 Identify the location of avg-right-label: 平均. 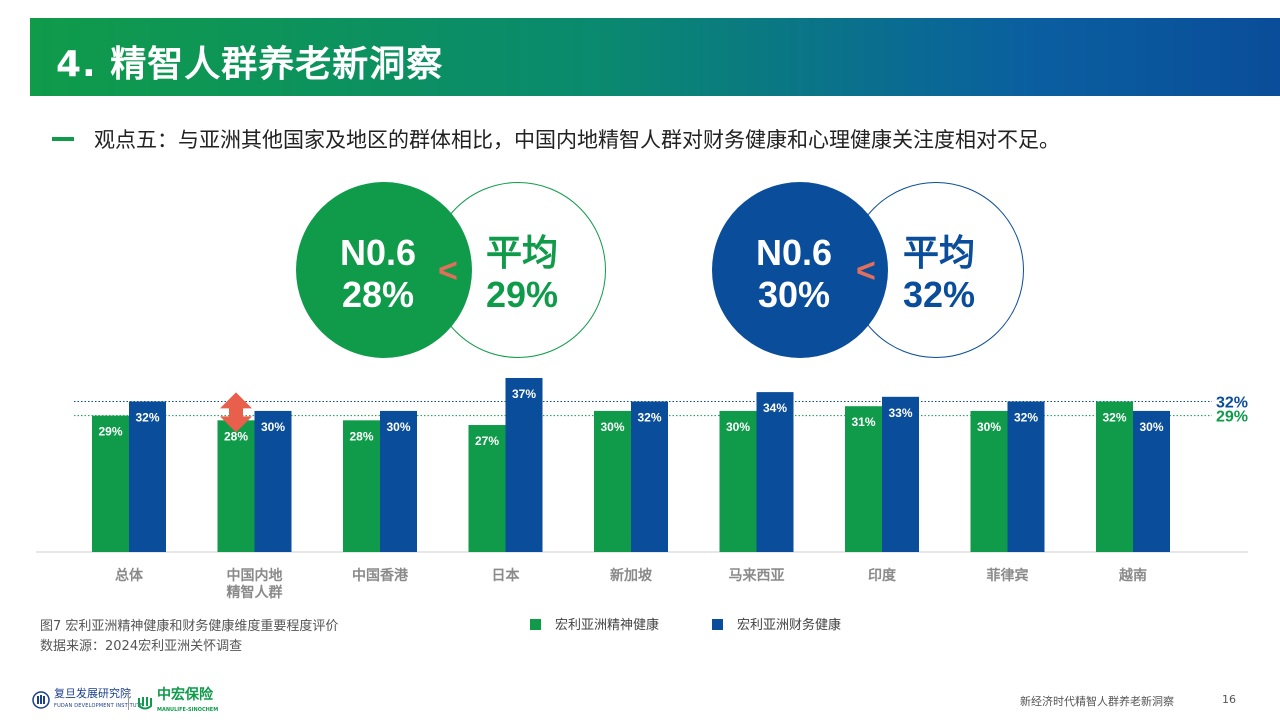
(938, 252).